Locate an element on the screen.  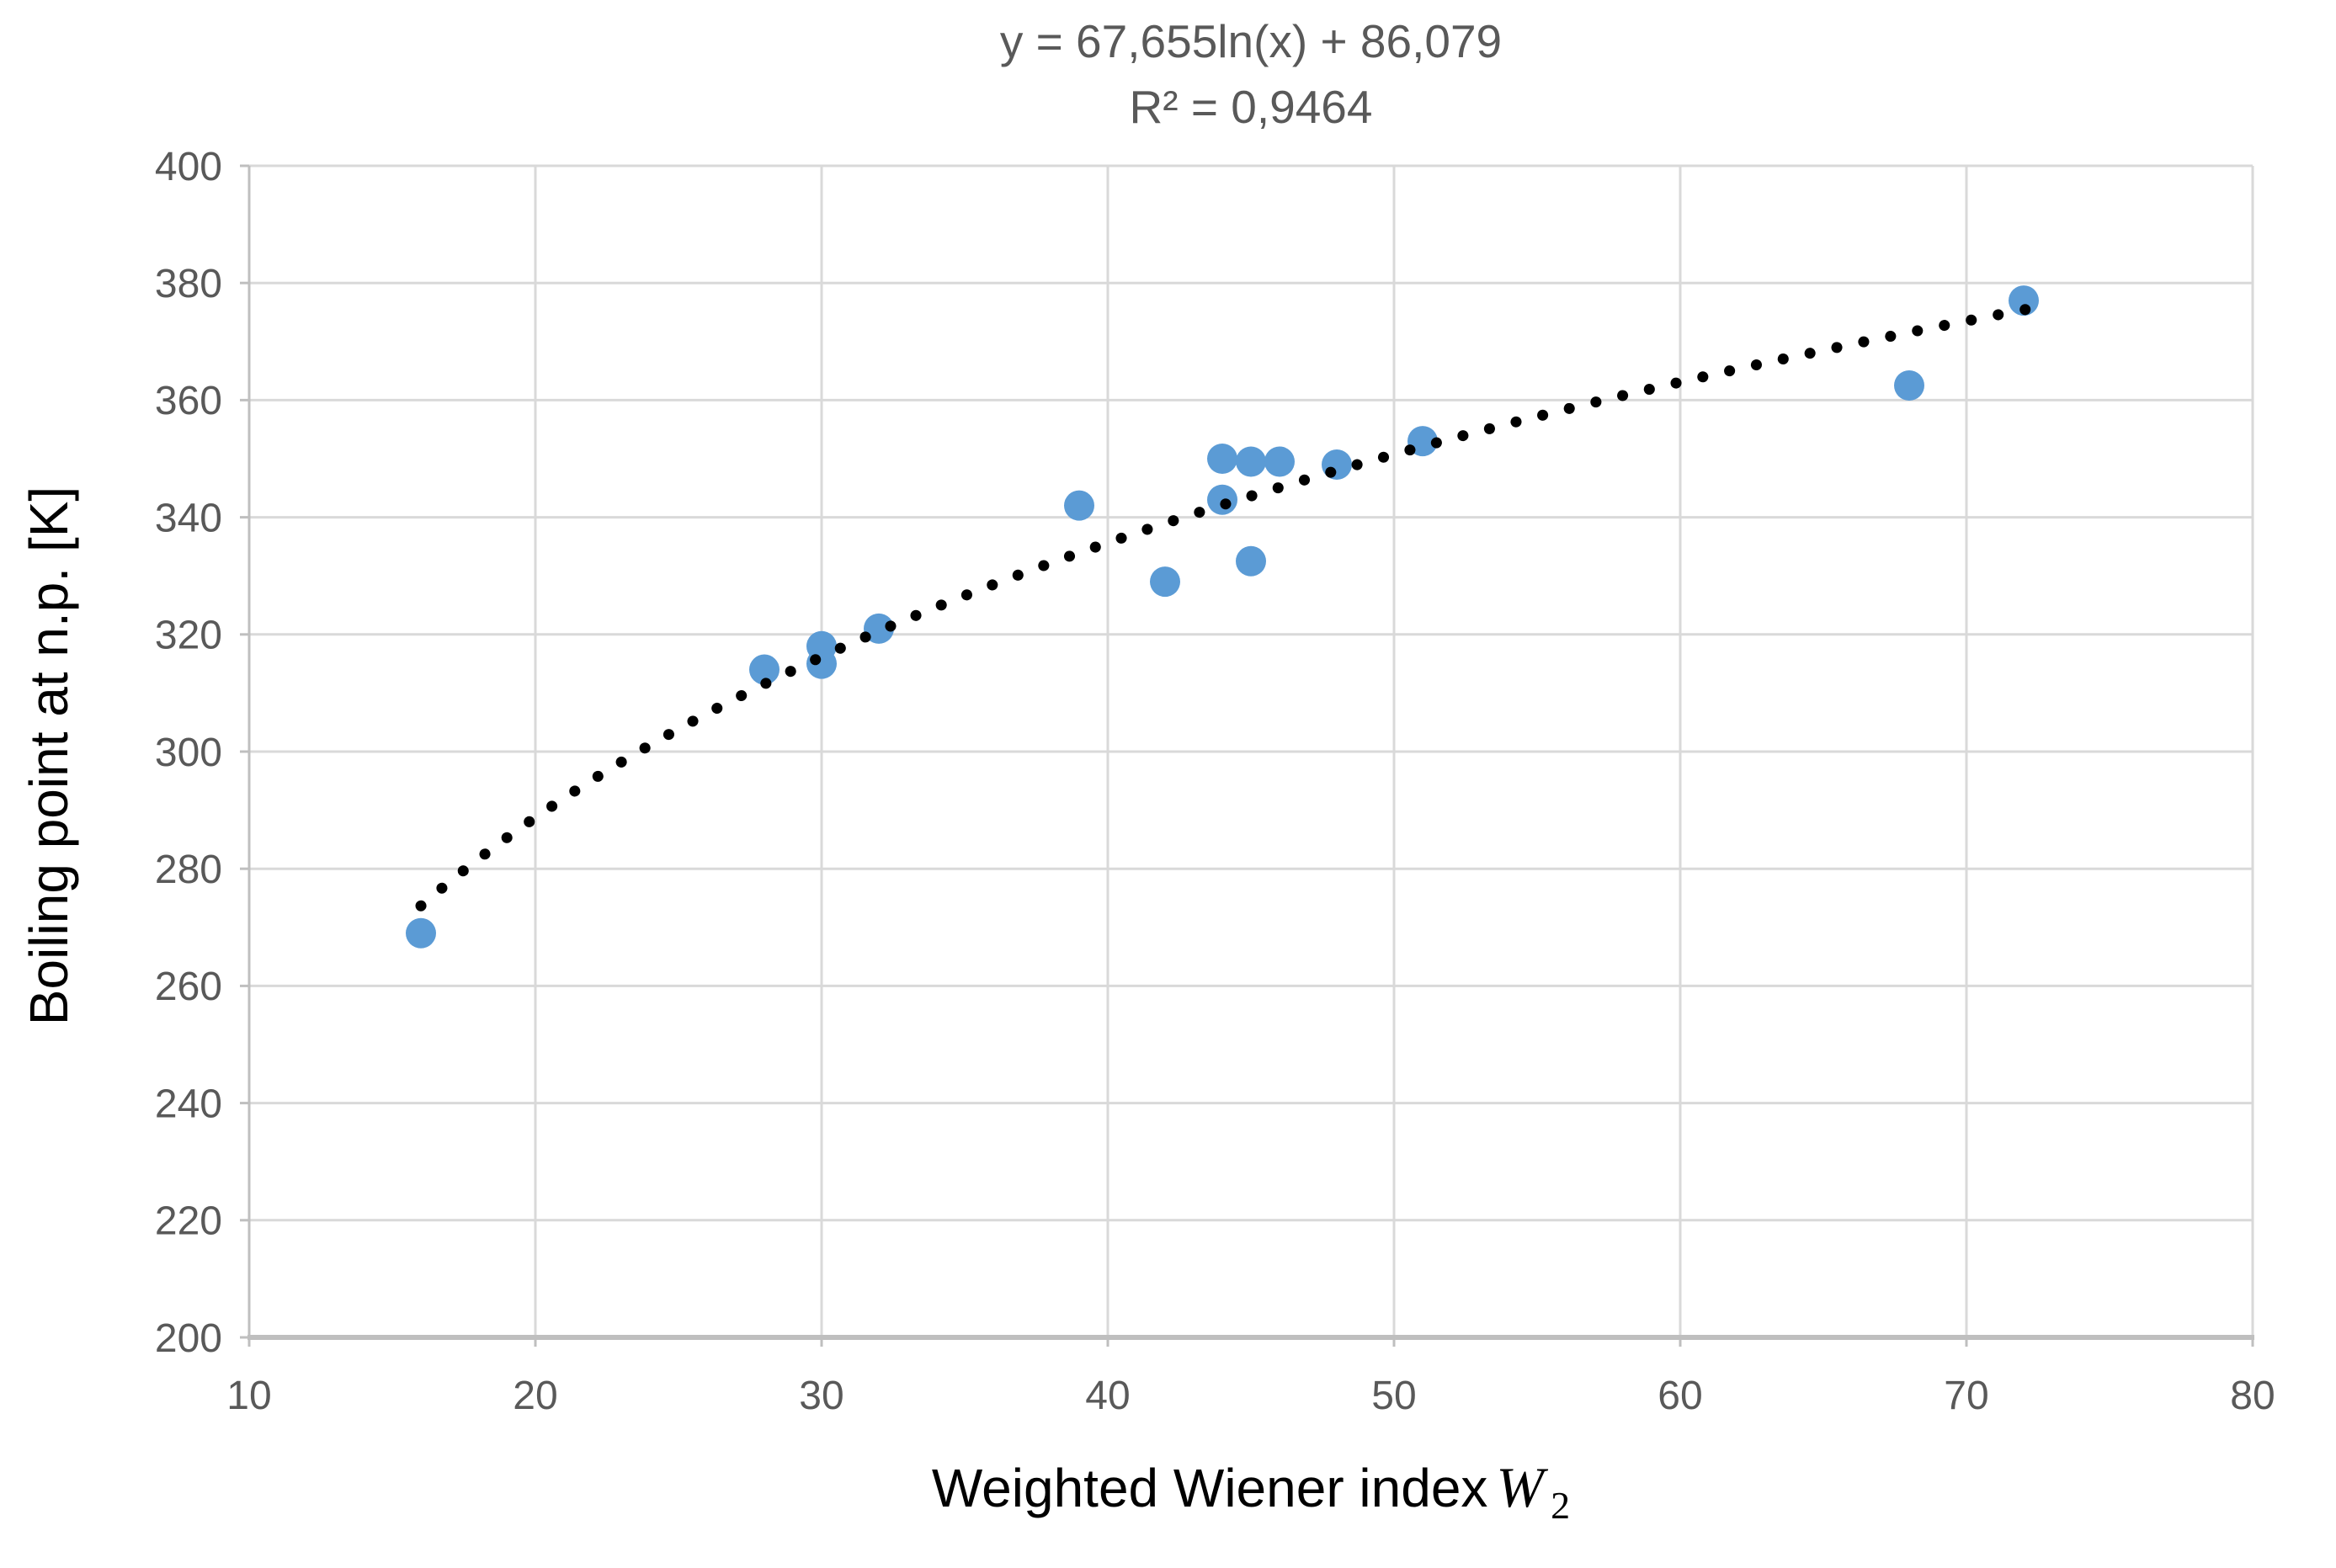
x-tick-label: 80 is located at coordinates (2252, 1396).